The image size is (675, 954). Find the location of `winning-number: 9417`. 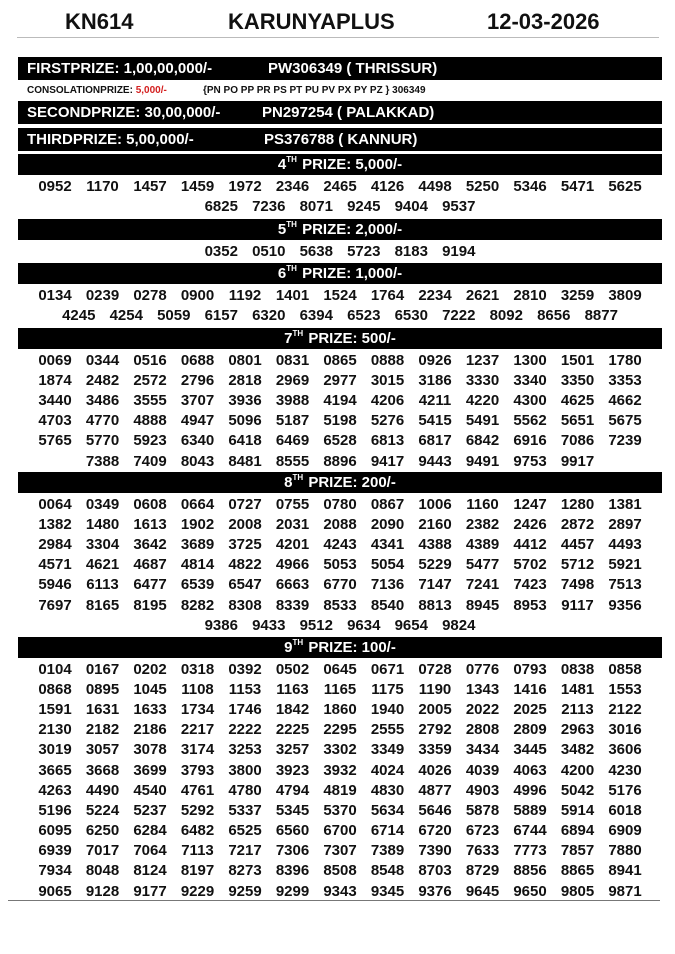

winning-number: 9417 is located at coordinates (387, 461).